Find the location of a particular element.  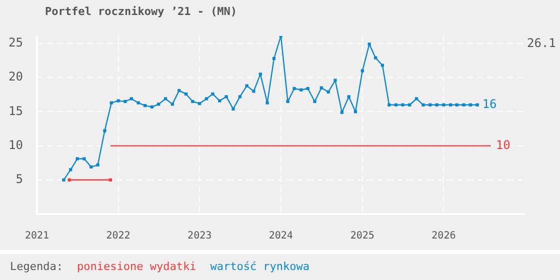

text: wartość rynkowa is located at coordinates (260, 266).